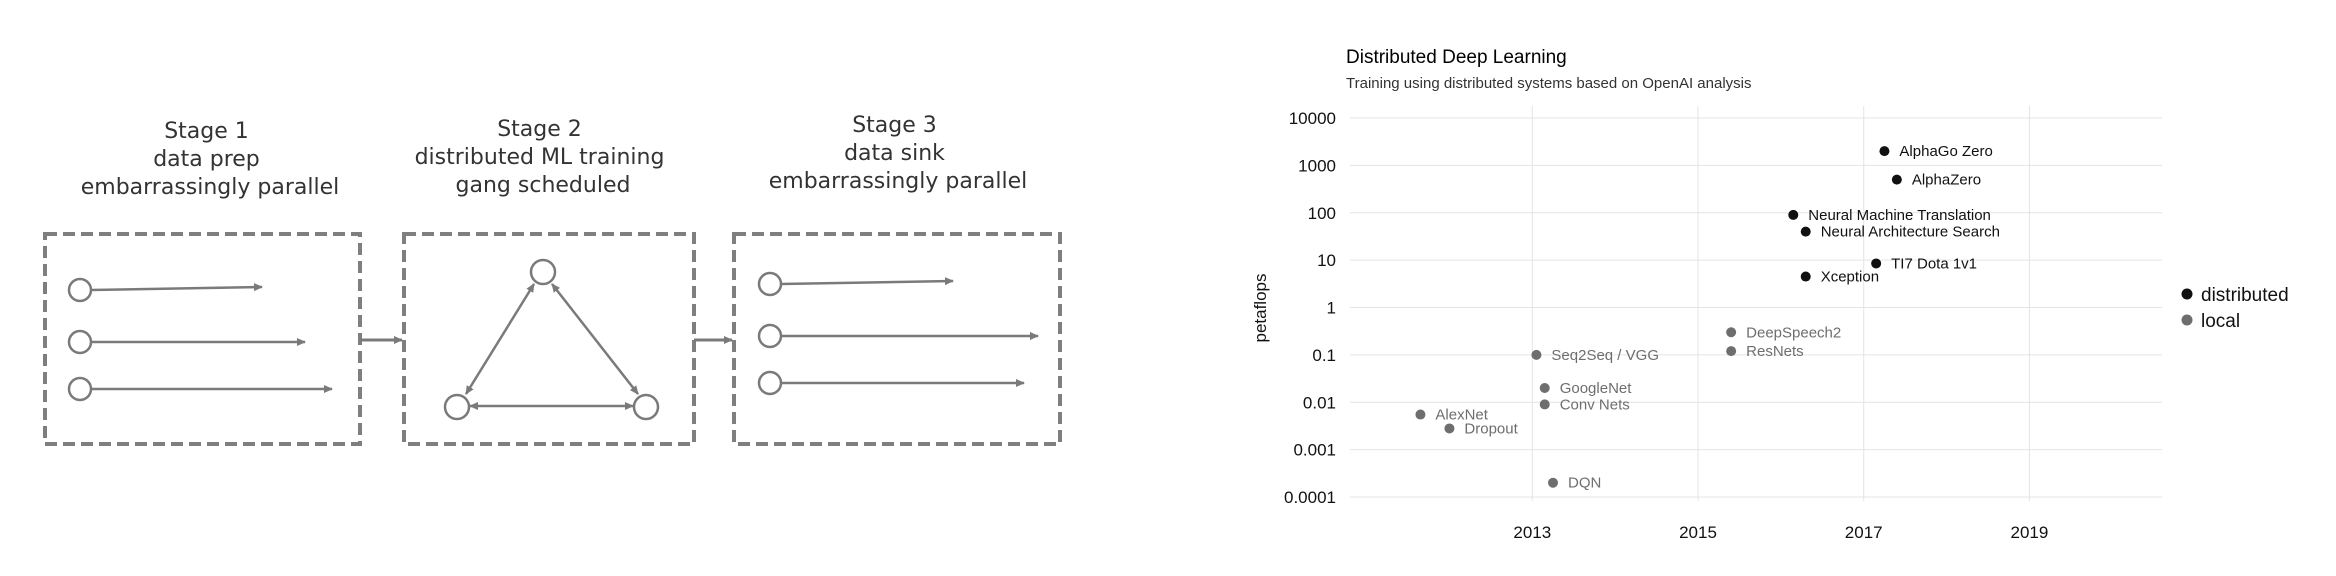 This screenshot has height=576, width=2336. What do you see at coordinates (1899, 215) in the screenshot?
I see `data-point-label: Neural Machine Translation` at bounding box center [1899, 215].